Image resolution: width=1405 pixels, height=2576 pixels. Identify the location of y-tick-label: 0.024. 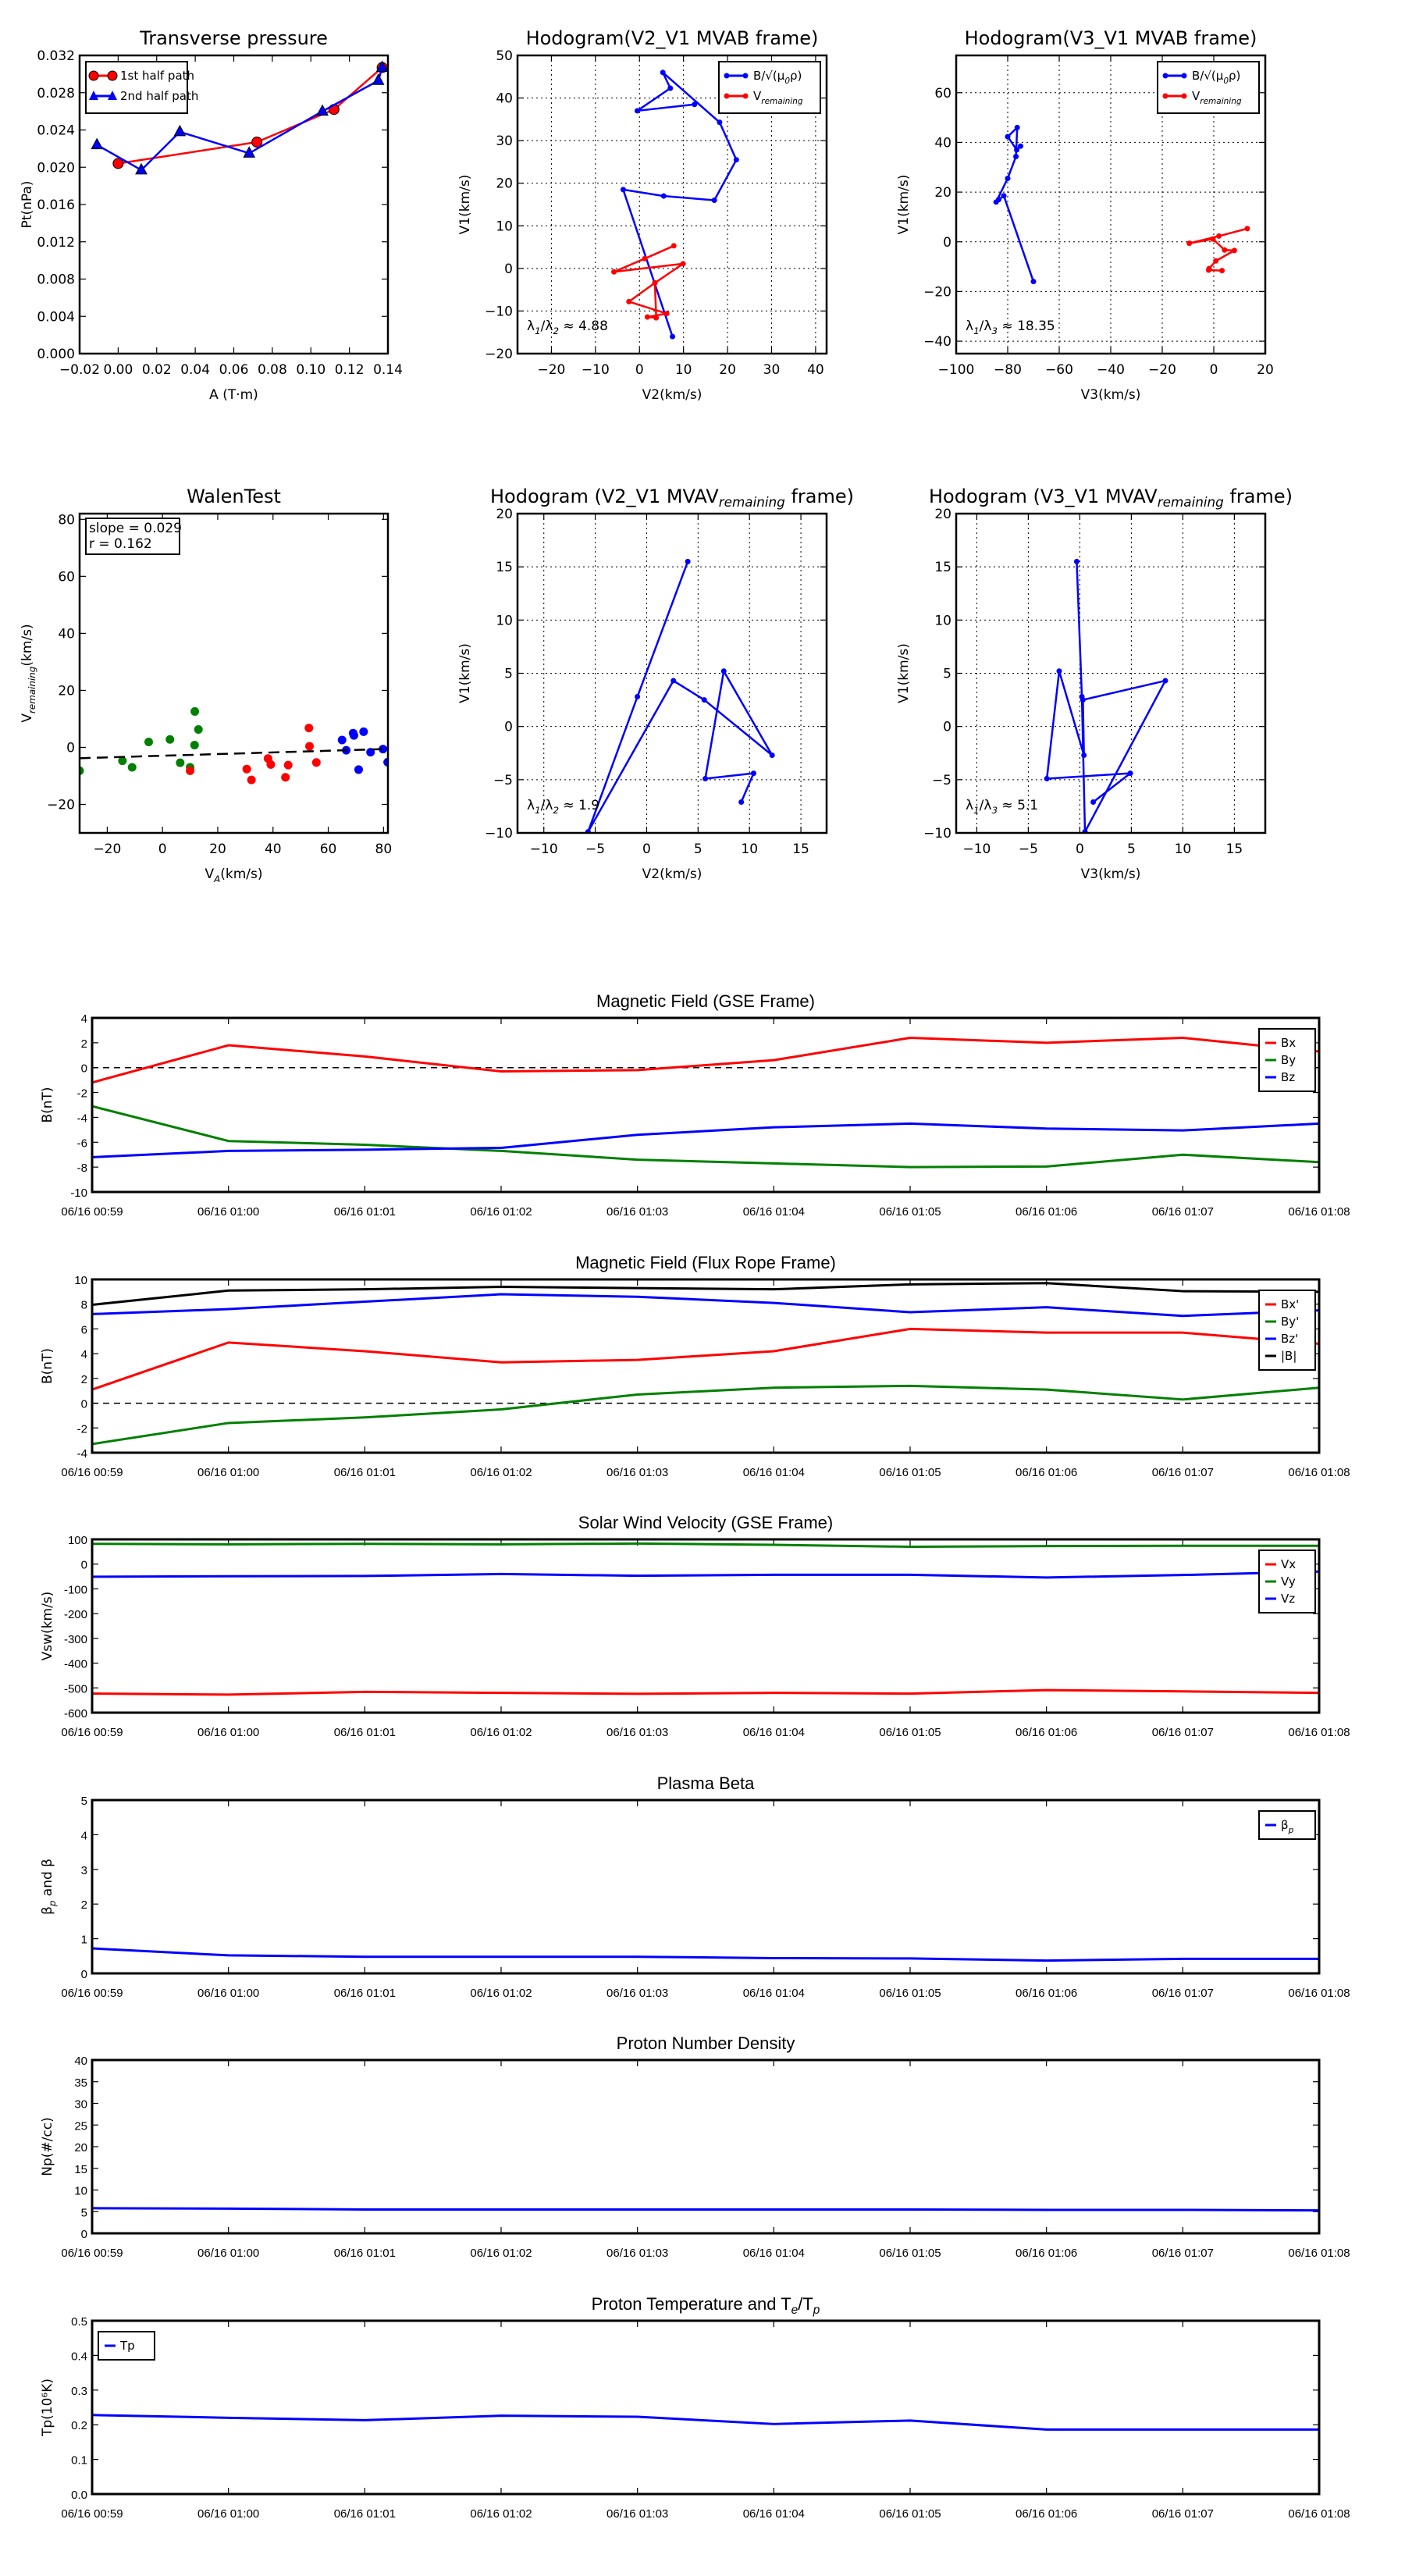
(56, 131).